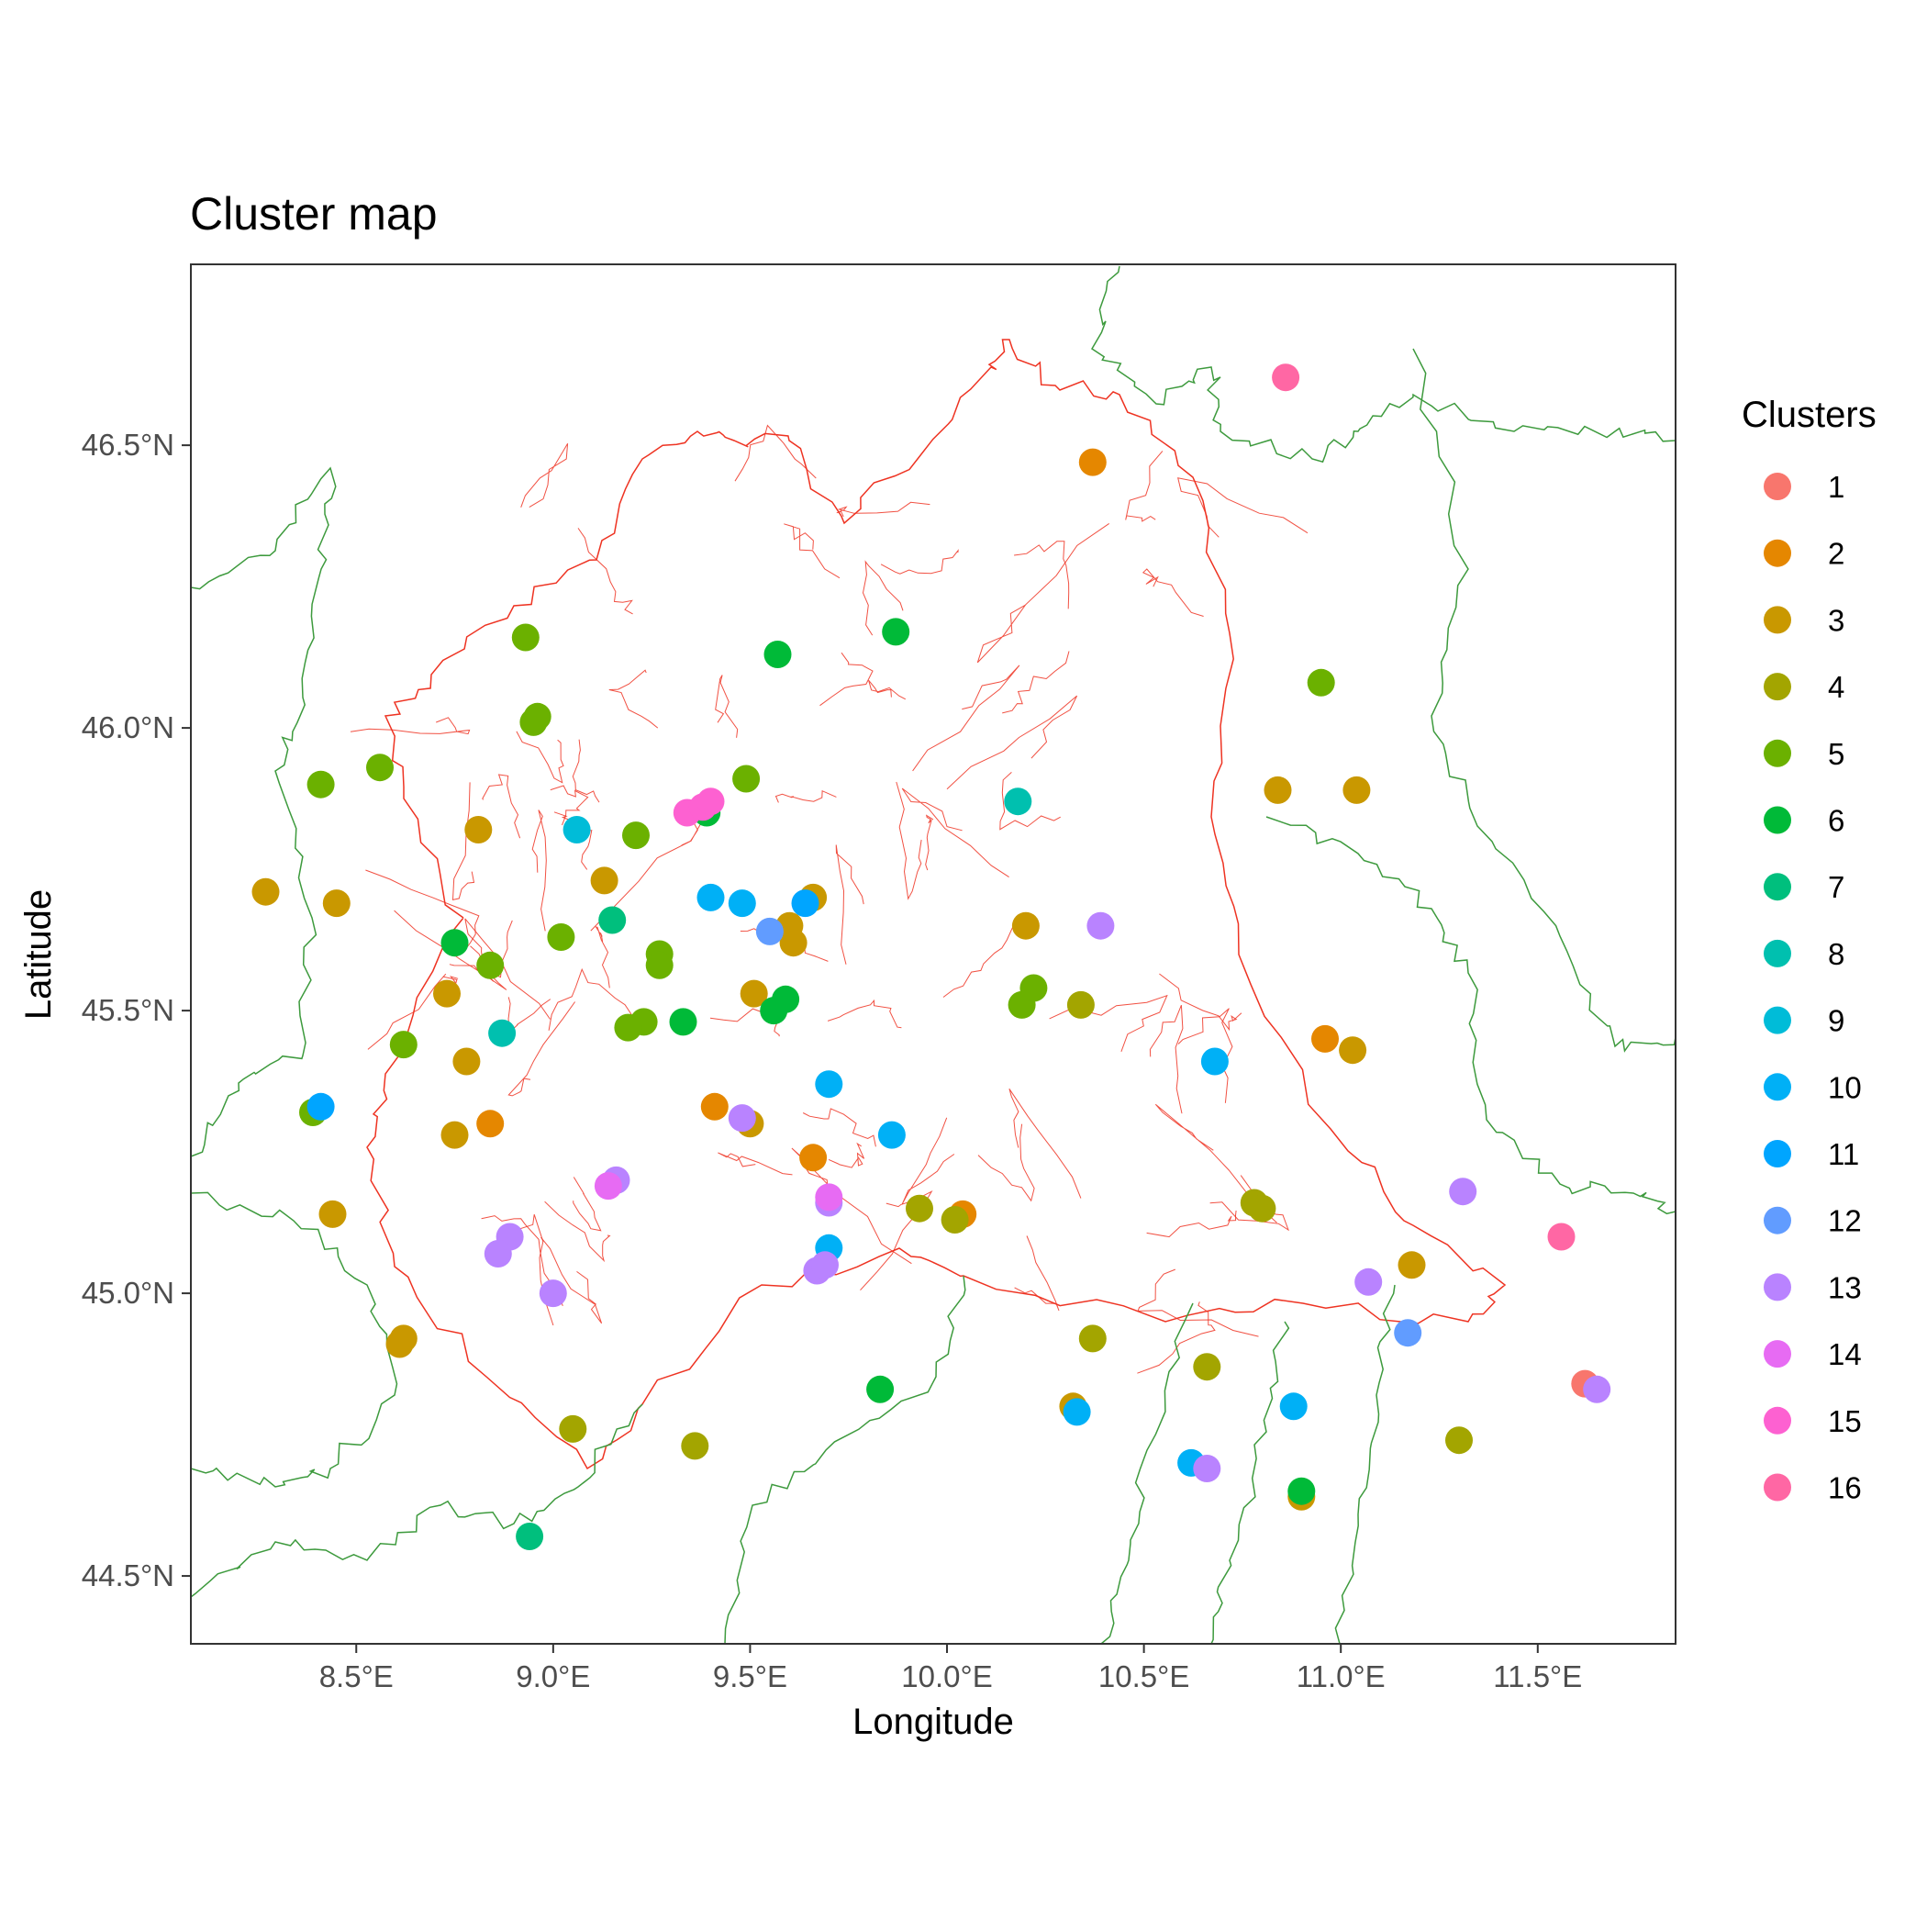 This screenshot has height=1932, width=1927. What do you see at coordinates (1836, 954) in the screenshot?
I see `legend-label: 8` at bounding box center [1836, 954].